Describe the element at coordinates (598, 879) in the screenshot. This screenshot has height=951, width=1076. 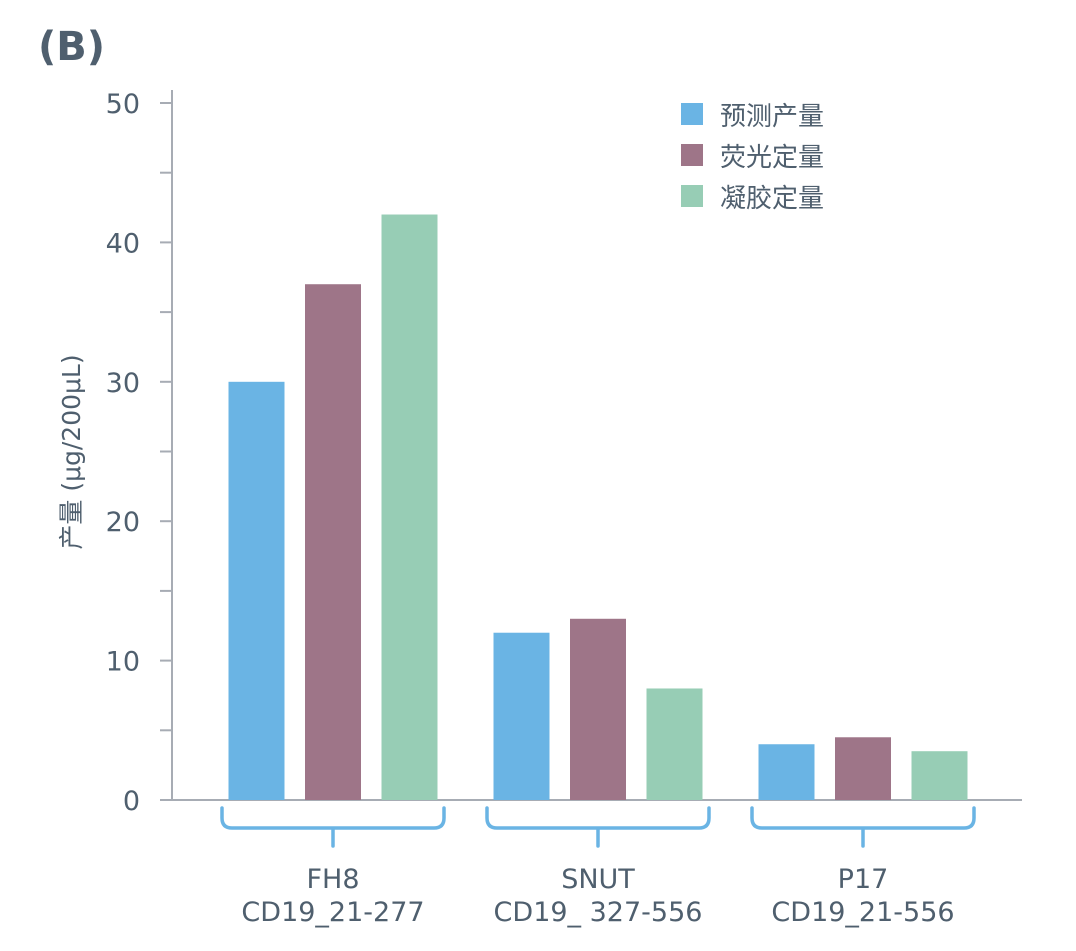
I see `x-tick-label: SNUT` at that location.